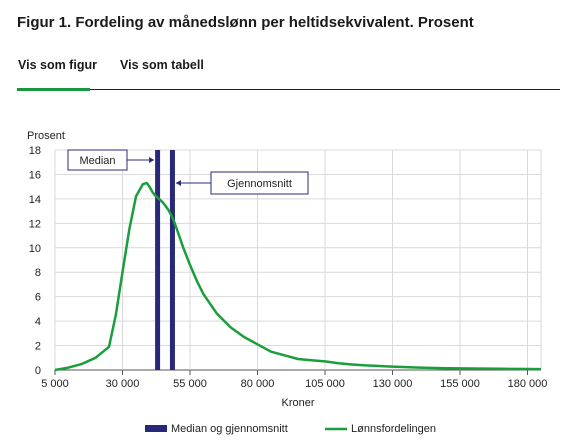  Describe the element at coordinates (38, 347) in the screenshot. I see `y-tick-label: 2` at that location.